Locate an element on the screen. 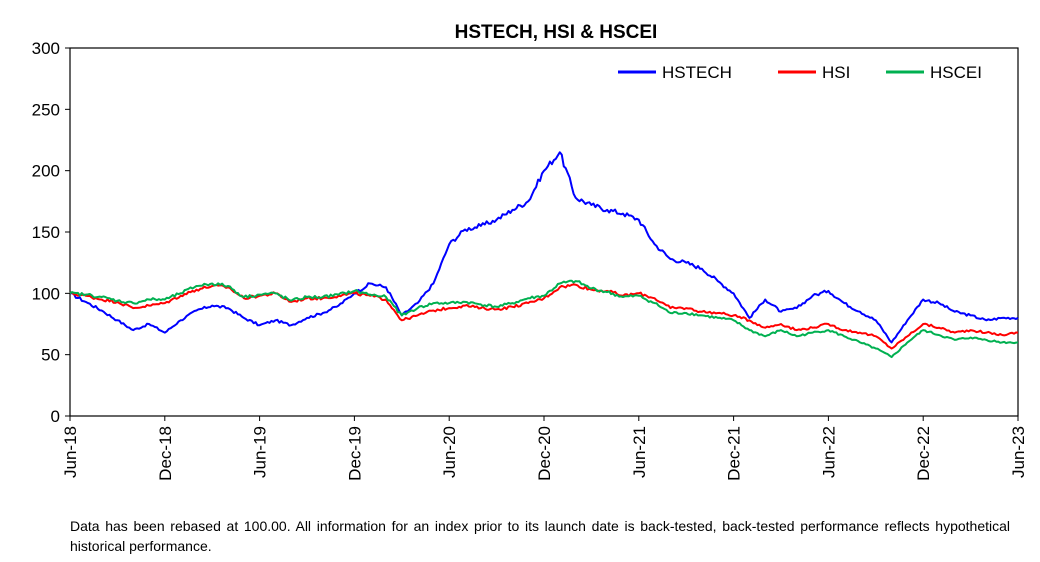 Image resolution: width=1040 pixels, height=562 pixels. x-tick-label: Jun-20 is located at coordinates (449, 452).